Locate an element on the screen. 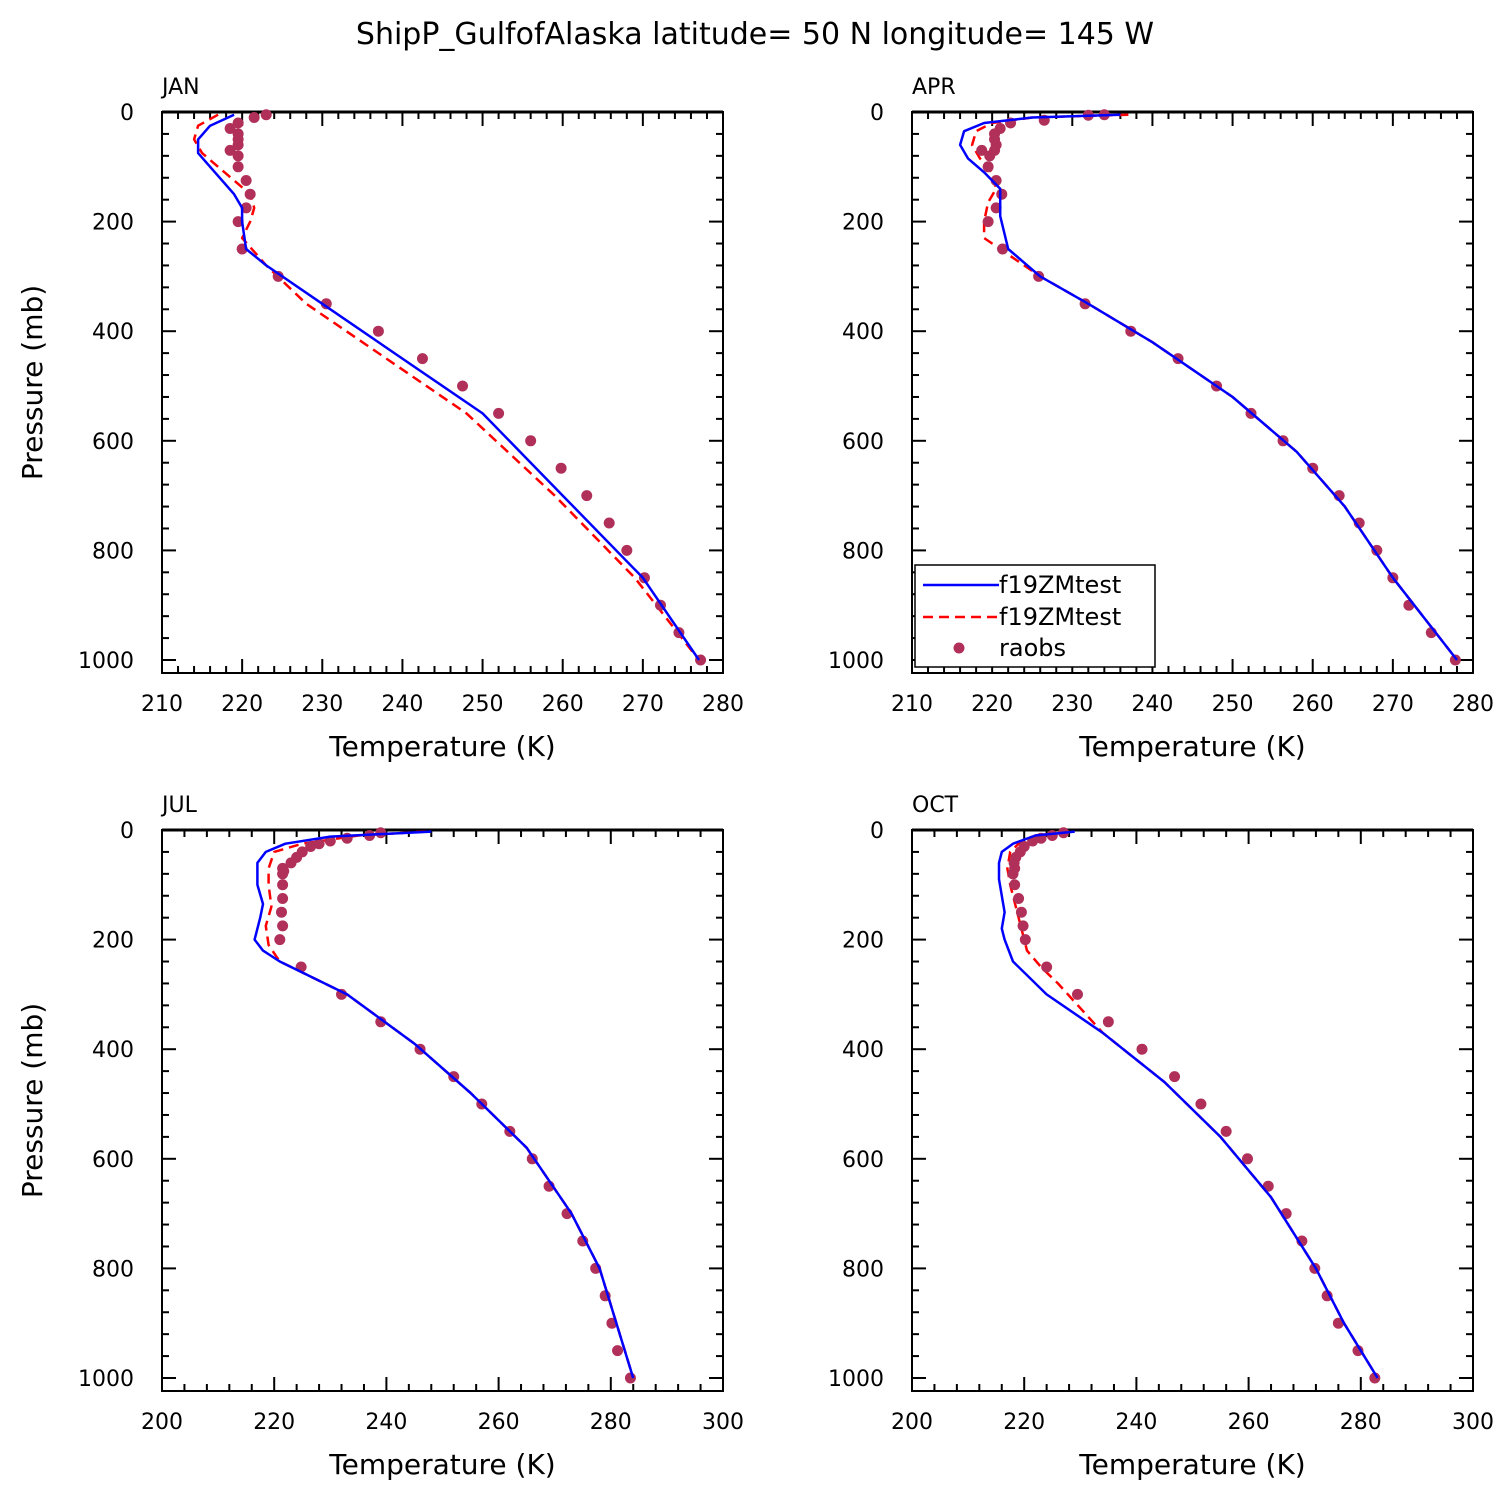 This screenshot has width=1510, height=1510. x-tick-label: 230 is located at coordinates (1072, 704).